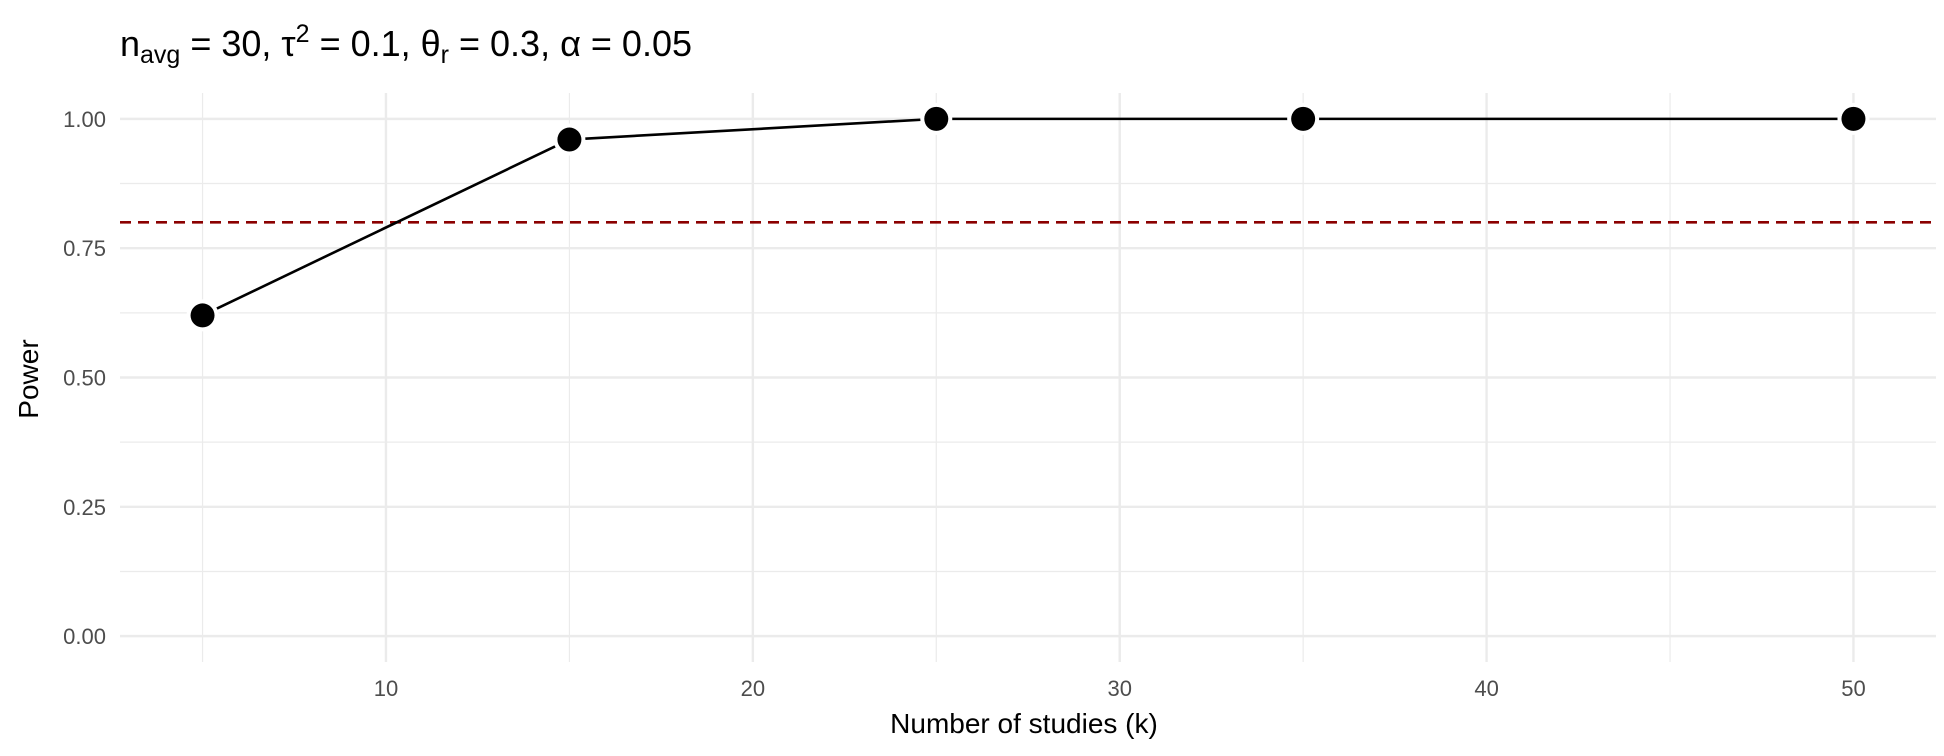 The width and height of the screenshot is (1944, 756). What do you see at coordinates (288, 43) in the screenshot?
I see `chart-title-part: τ` at bounding box center [288, 43].